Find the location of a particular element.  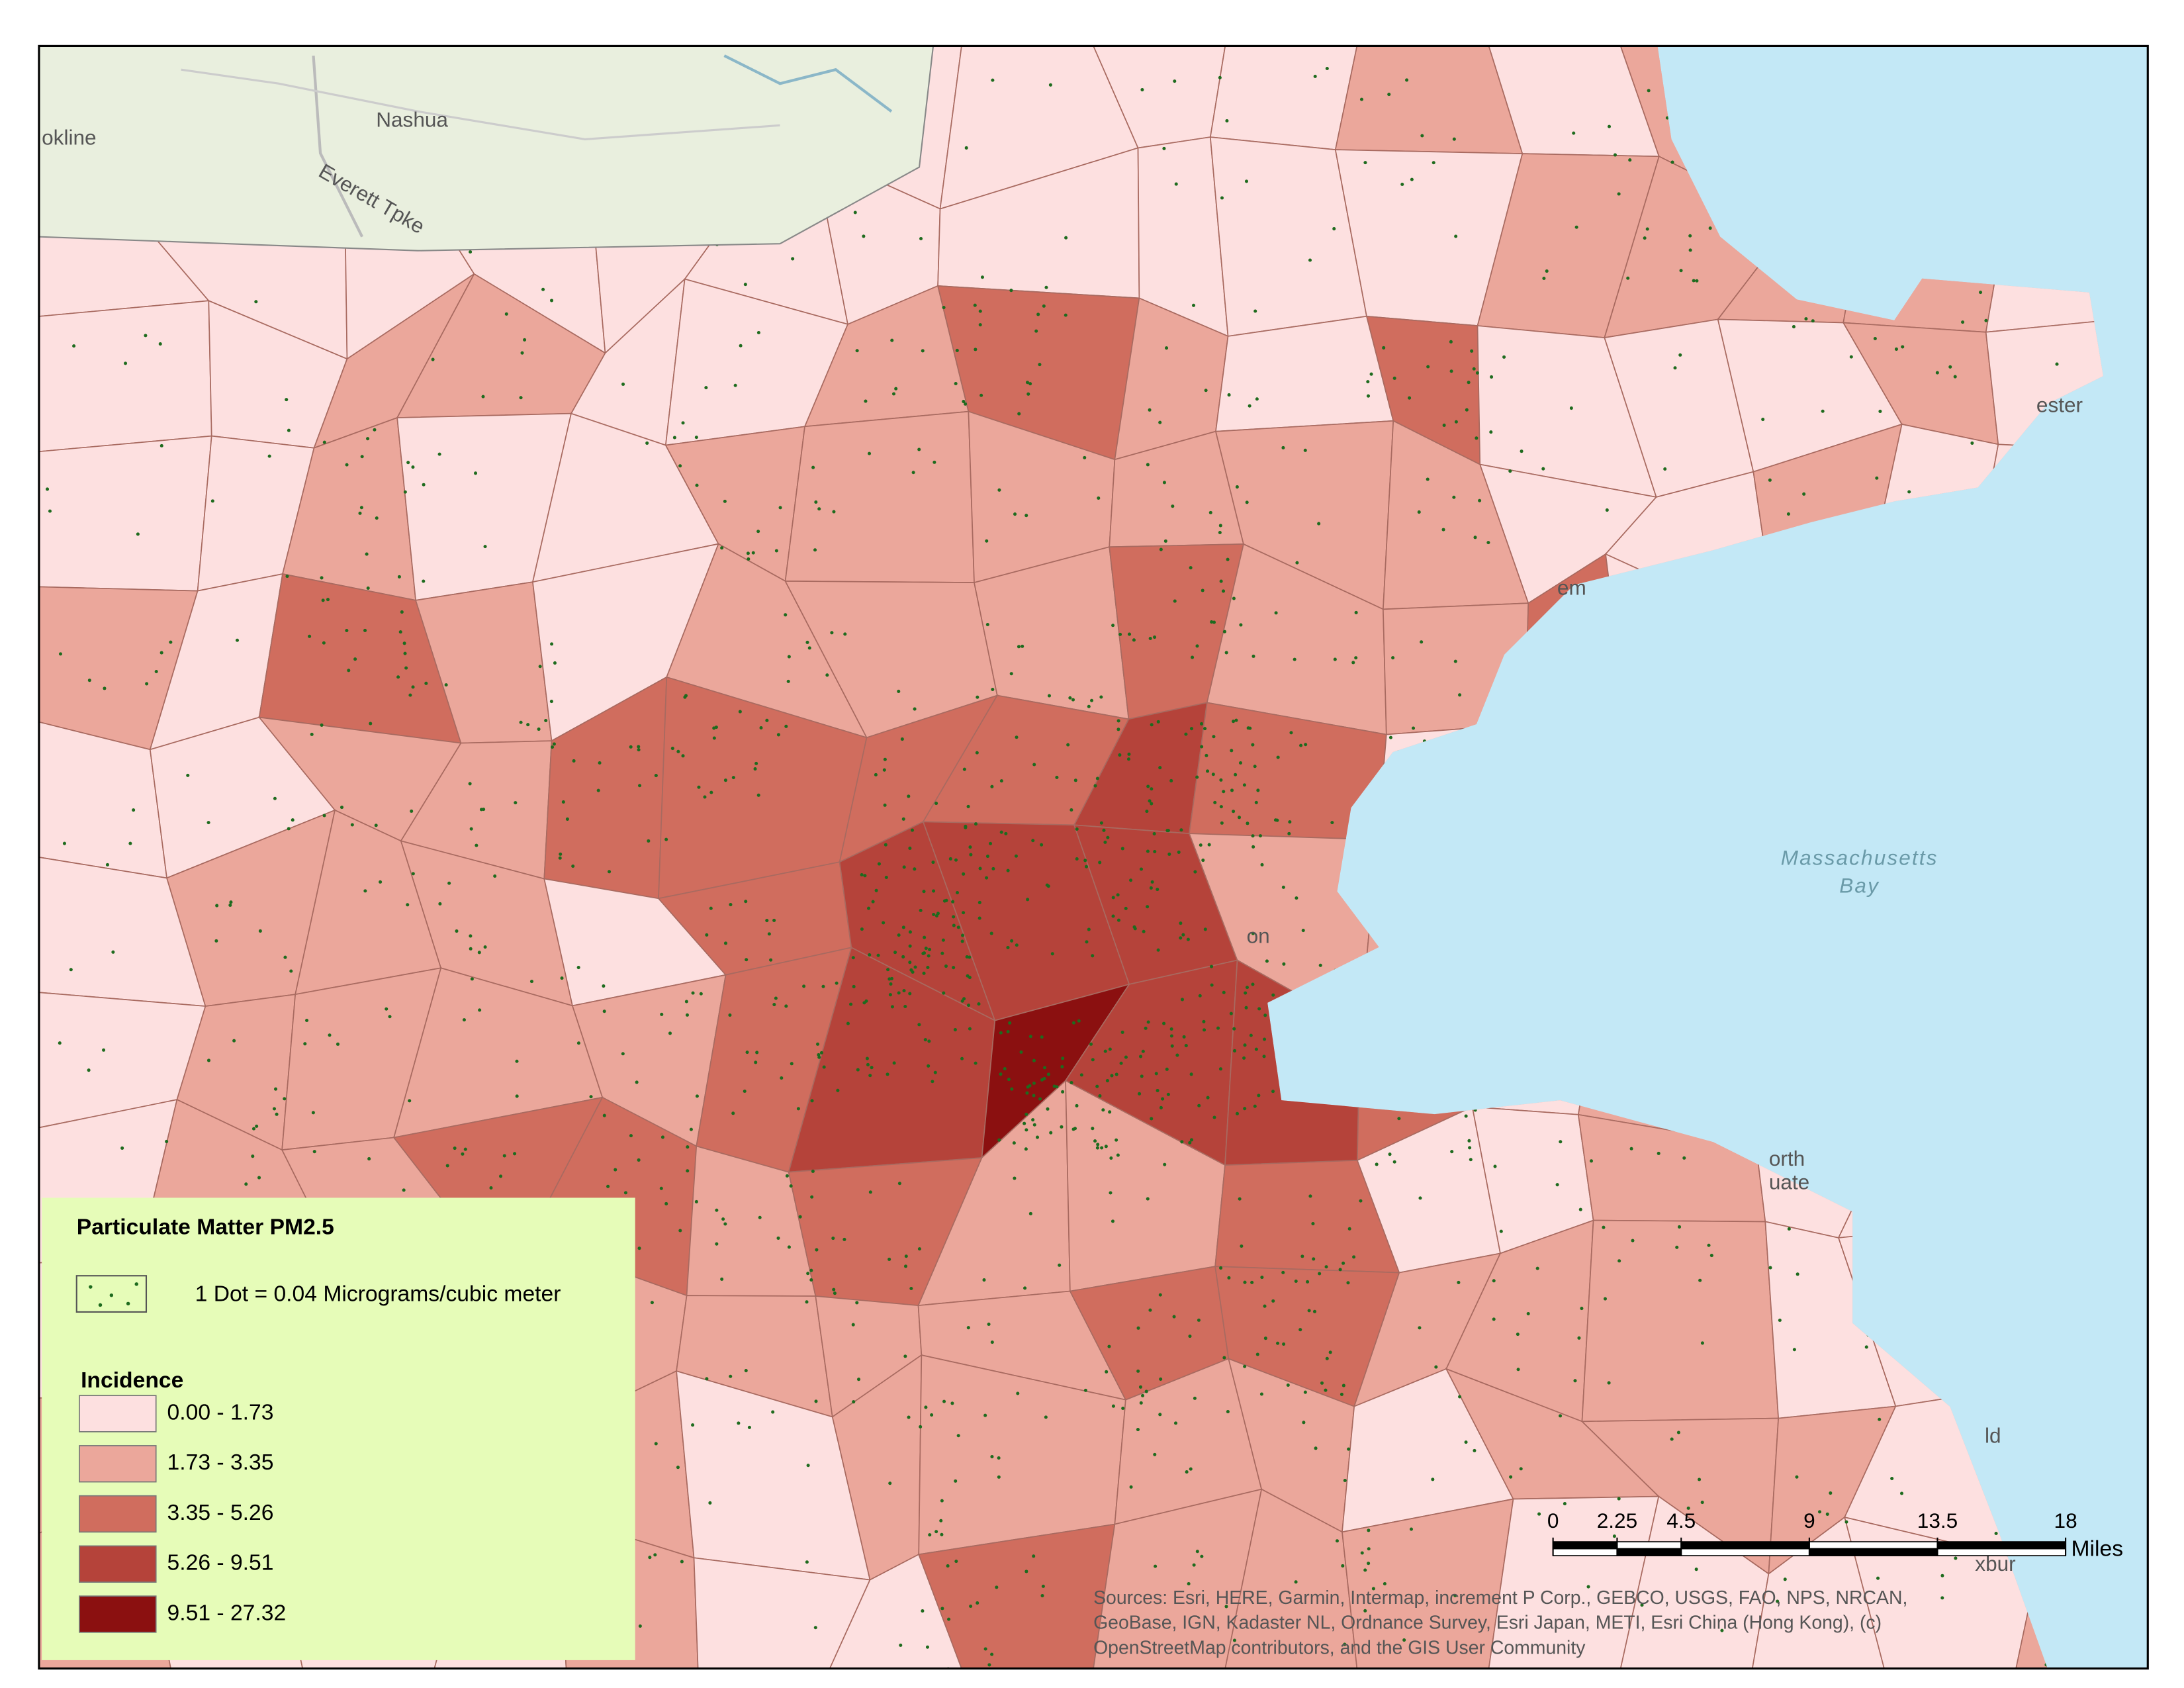

scale-tick-label: 13.5 is located at coordinates (1937, 1520).